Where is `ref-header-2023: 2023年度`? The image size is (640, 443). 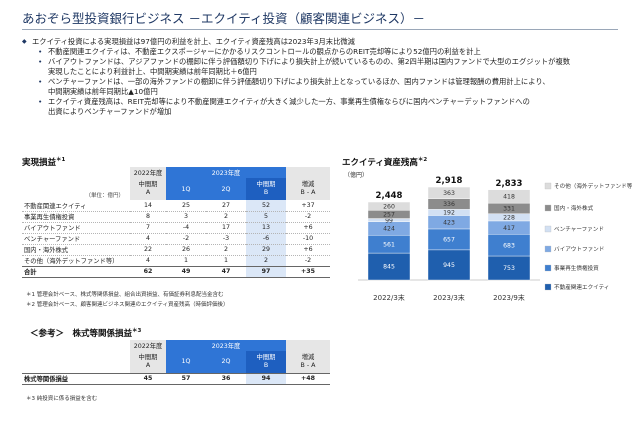
ref-header-2023: 2023年度 is located at coordinates (226, 345).